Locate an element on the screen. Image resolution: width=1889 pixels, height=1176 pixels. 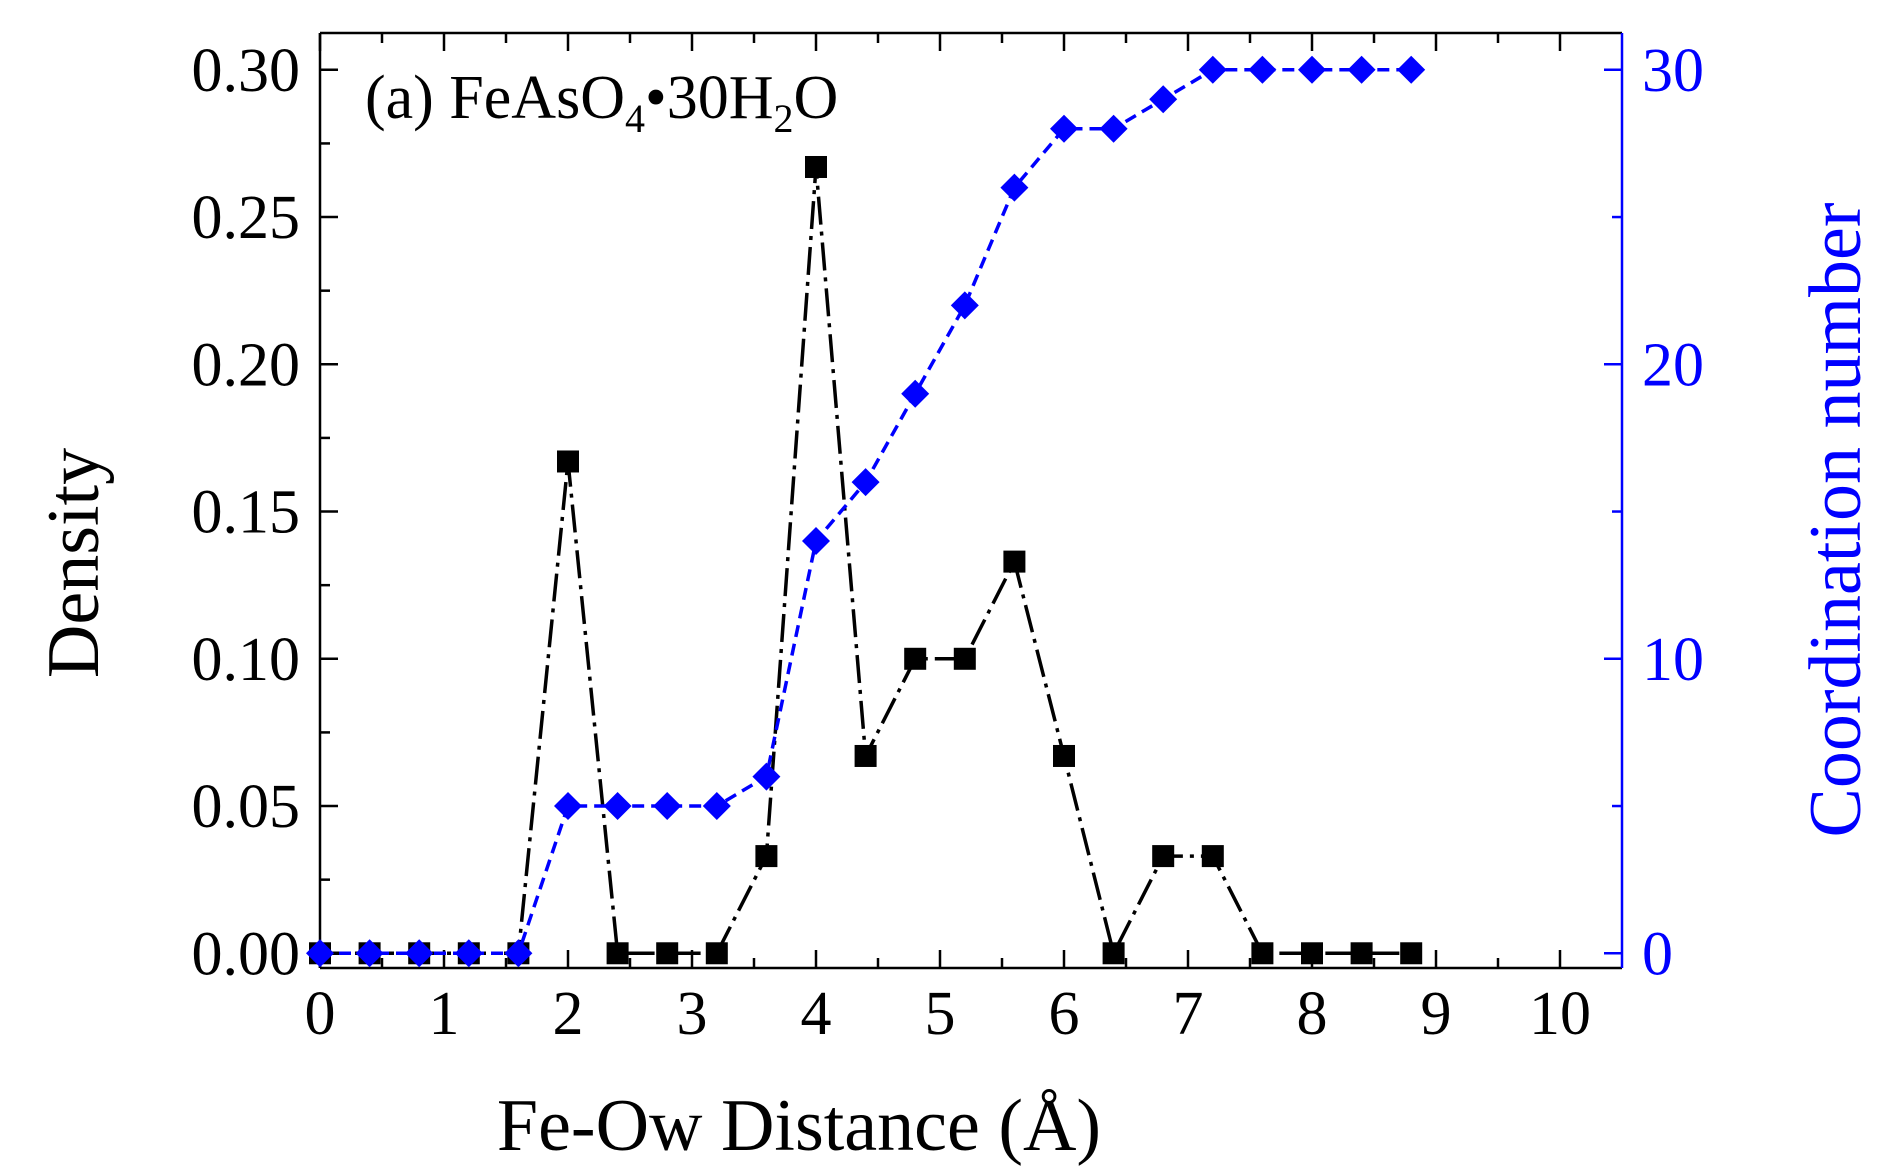
y2-tick-label: 10 is located at coordinates (1673, 660).